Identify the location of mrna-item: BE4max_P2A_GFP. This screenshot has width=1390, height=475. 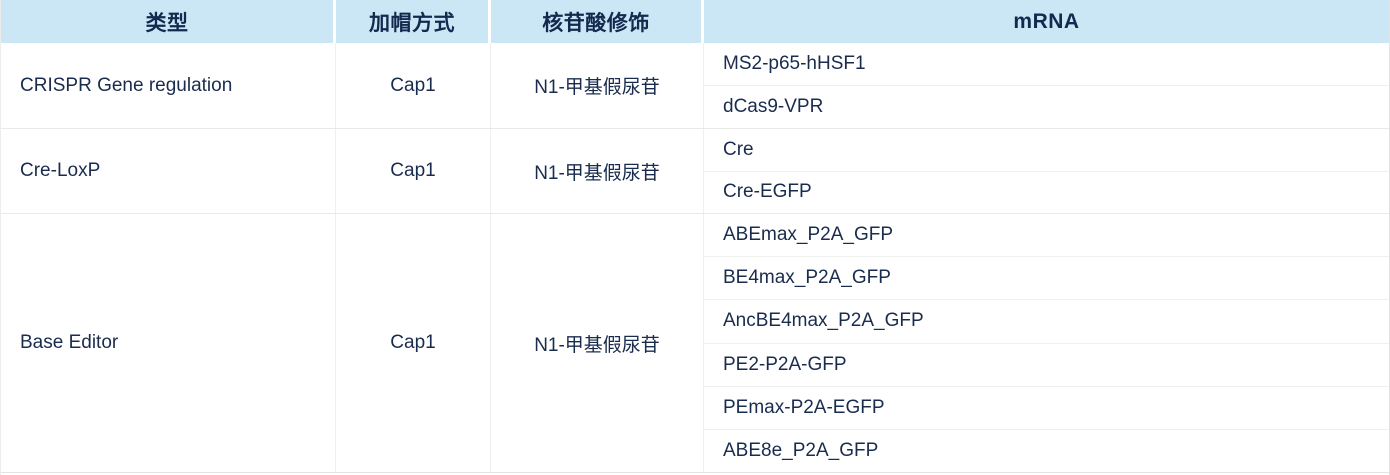
(1046, 277).